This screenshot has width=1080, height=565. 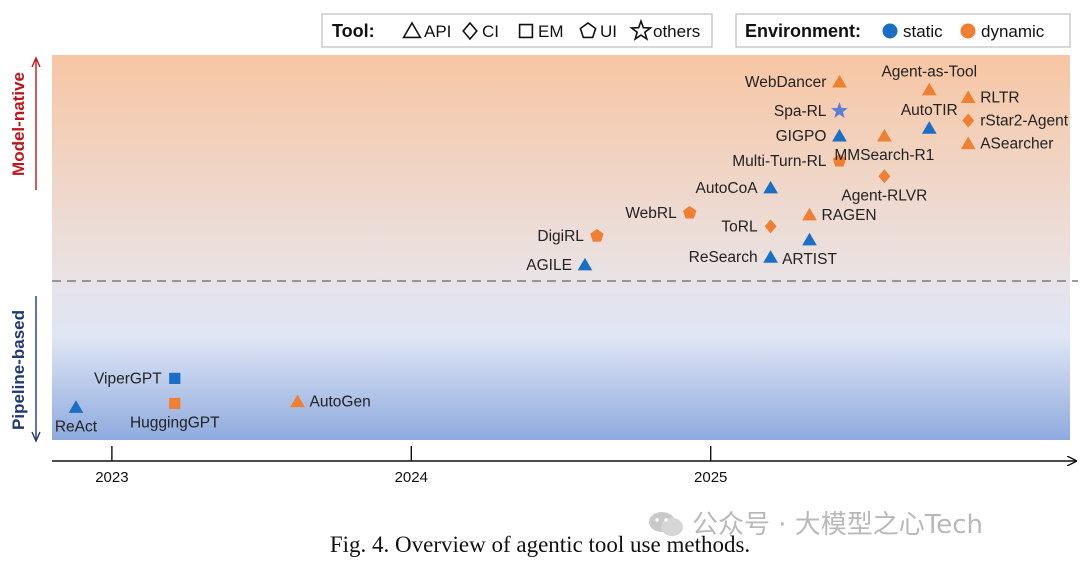 I want to click on environment-legend: Environment: static dynamic, so click(x=903, y=30).